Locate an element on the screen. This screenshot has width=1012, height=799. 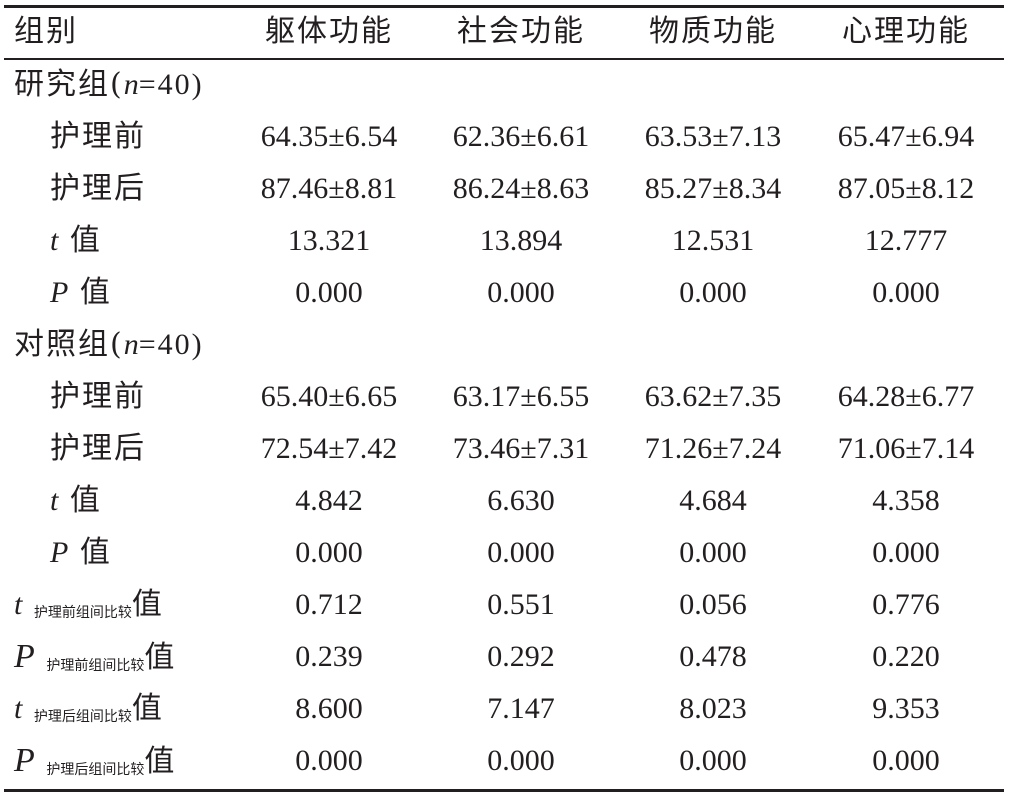
table-row: t 值 4.842 6.630 4.684 4.358 is located at coordinates (506, 501).